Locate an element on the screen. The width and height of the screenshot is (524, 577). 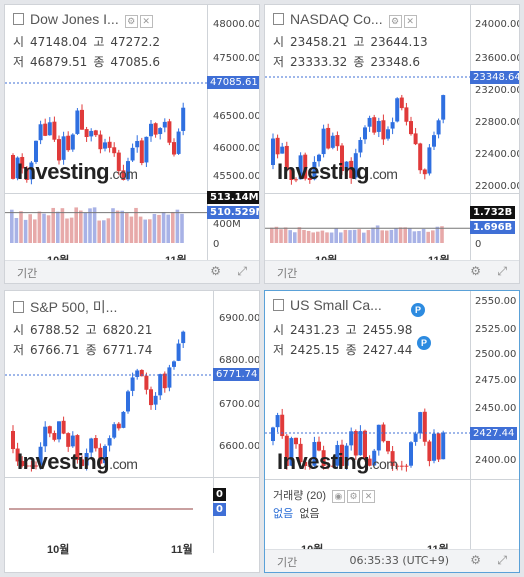
y-tick: 6600.00 is located at coordinates (239, 446).